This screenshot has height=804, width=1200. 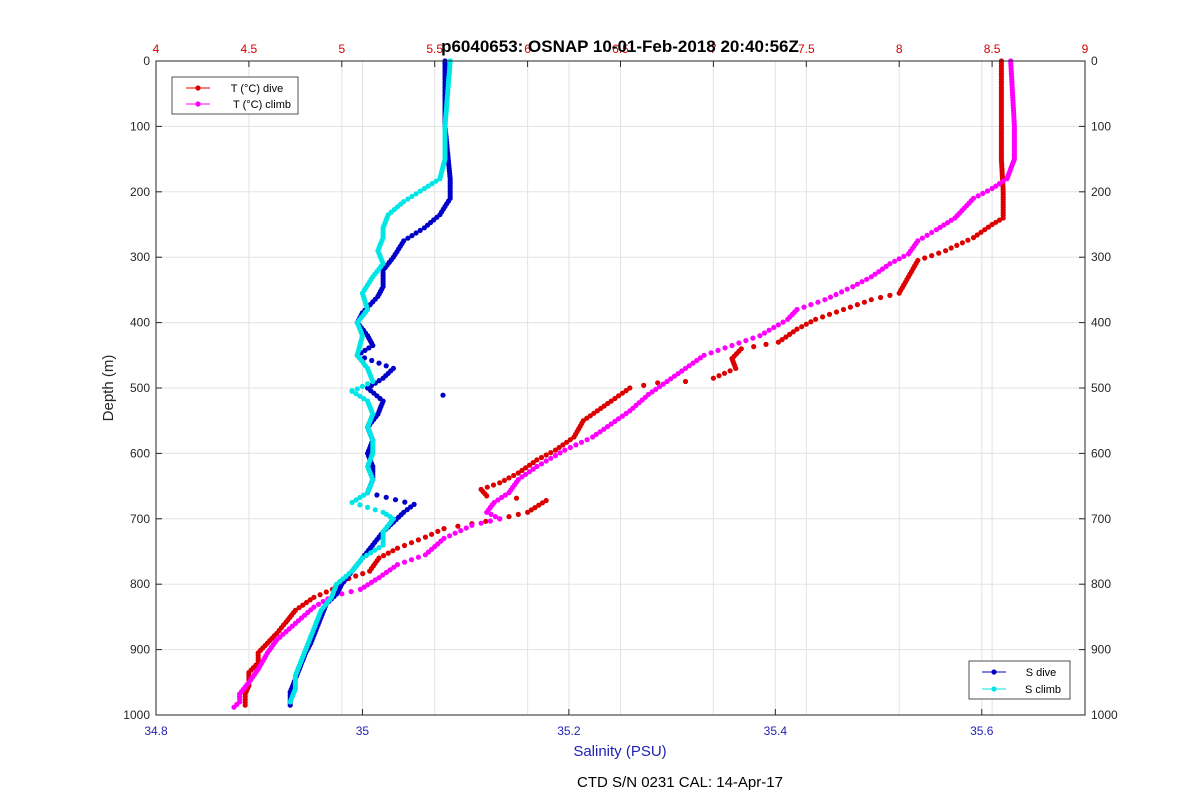 I want to click on right-tick-label: 900, so click(x=1101, y=650).